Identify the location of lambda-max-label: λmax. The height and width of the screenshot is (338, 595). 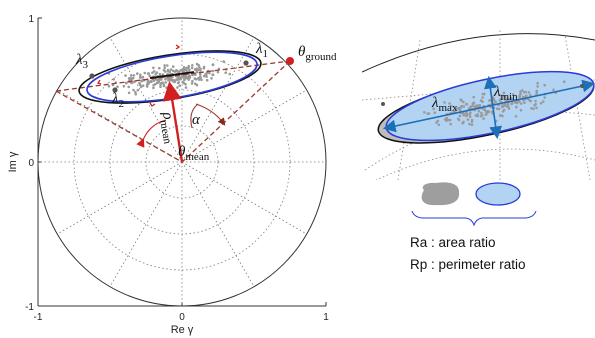
(444, 104).